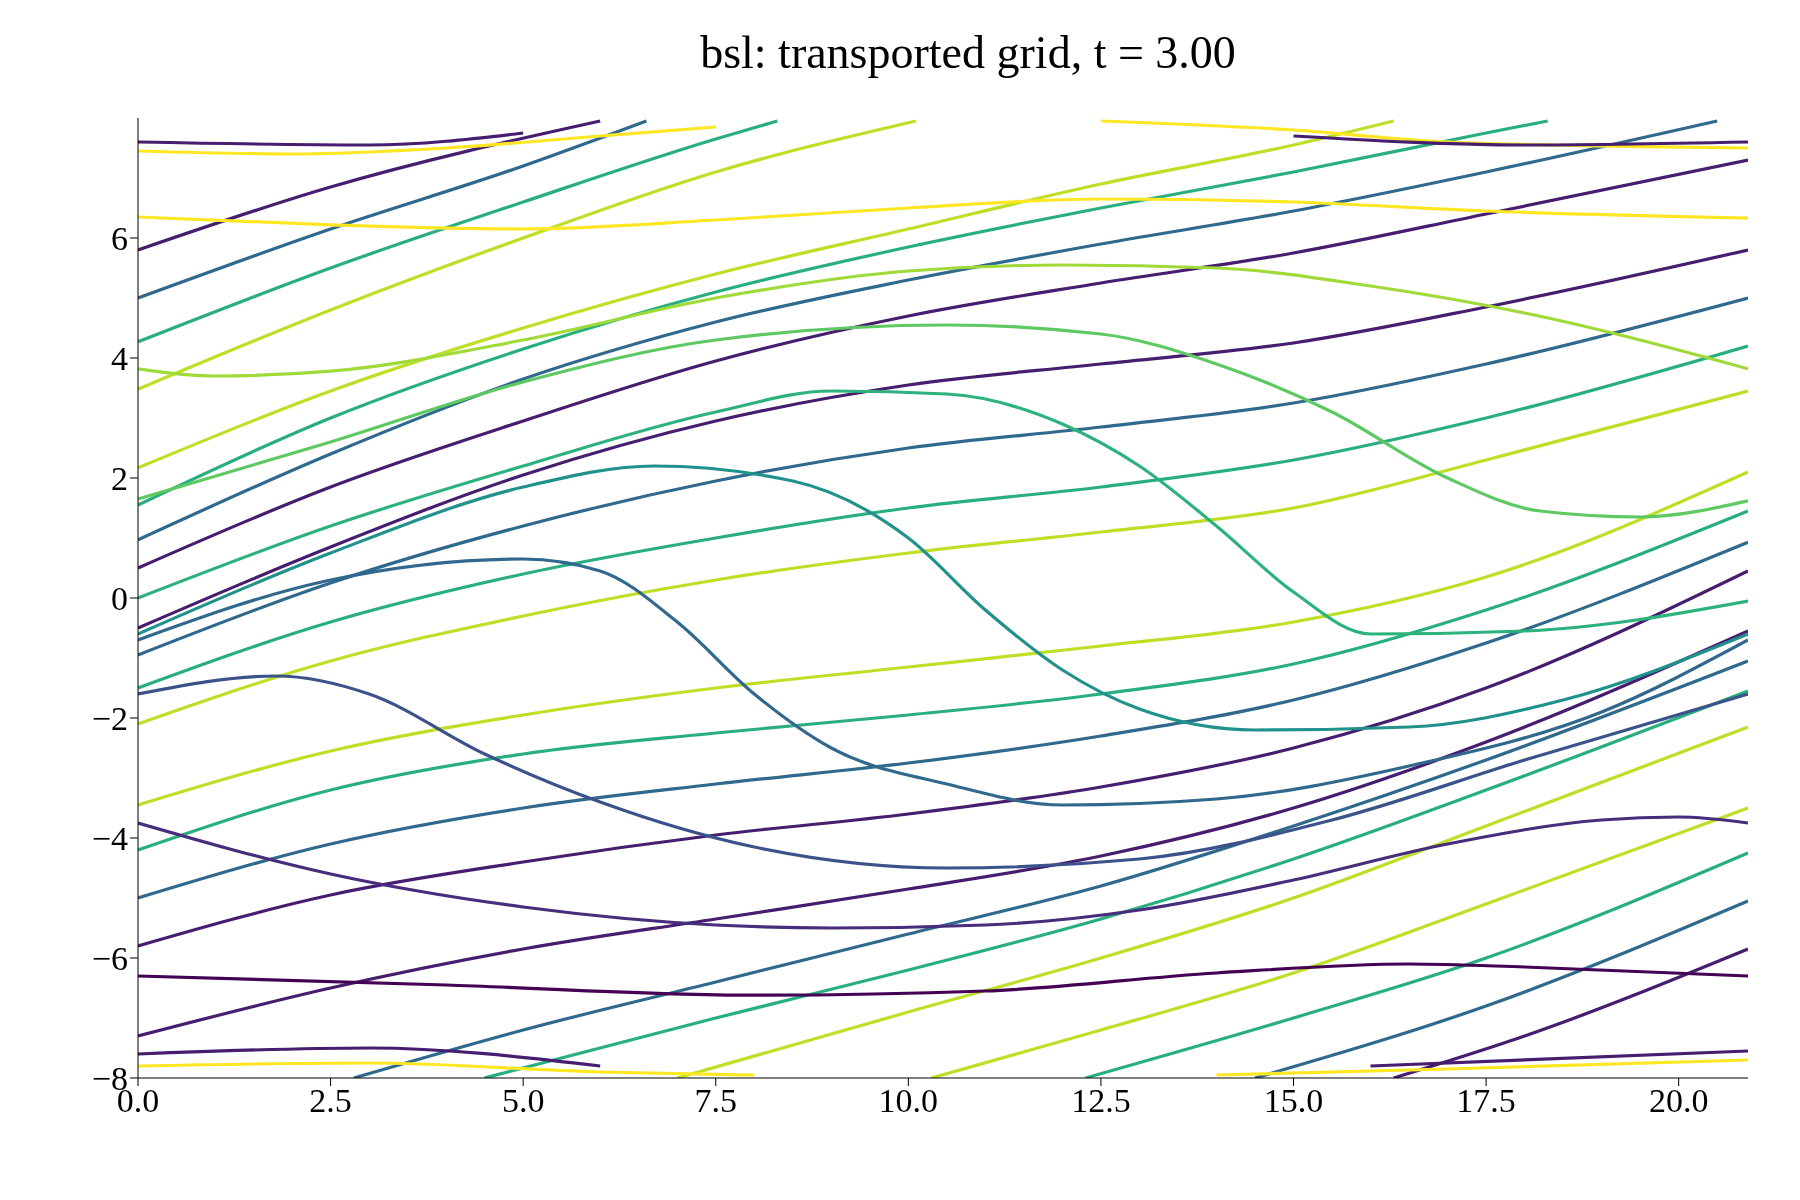 The width and height of the screenshot is (1800, 1200). I want to click on y-tick-label: −6, so click(109, 959).